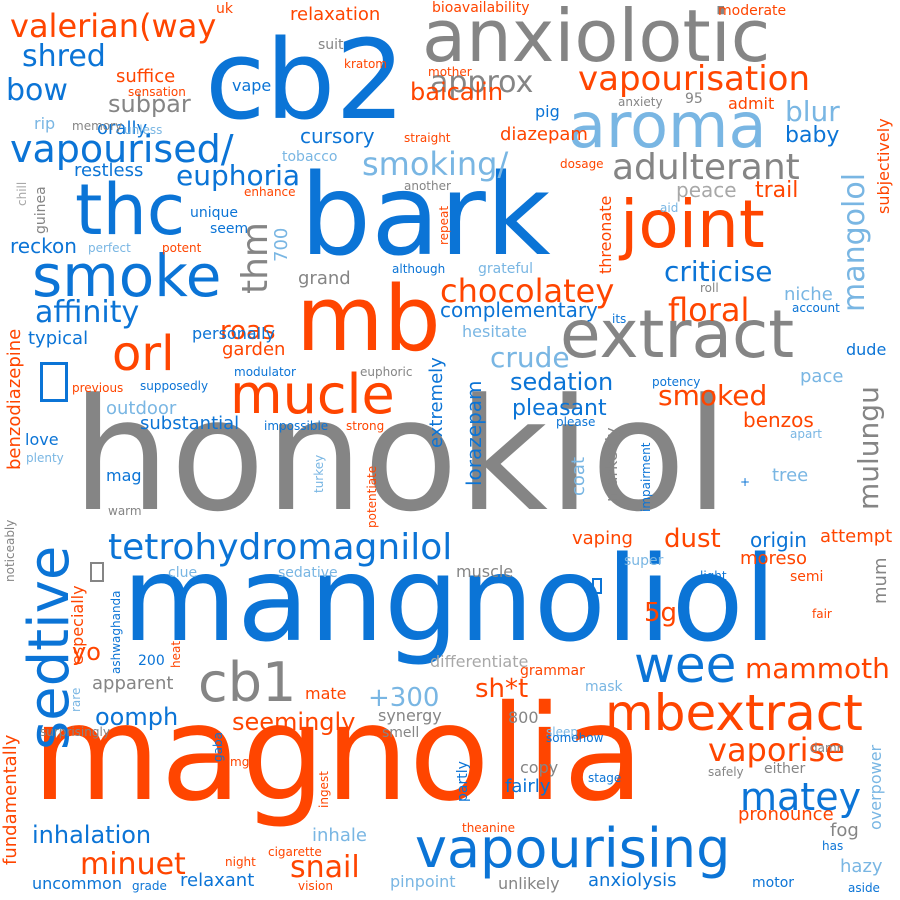 Image resolution: width=900 pixels, height=900 pixels. I want to click on word: warm, so click(125, 511).